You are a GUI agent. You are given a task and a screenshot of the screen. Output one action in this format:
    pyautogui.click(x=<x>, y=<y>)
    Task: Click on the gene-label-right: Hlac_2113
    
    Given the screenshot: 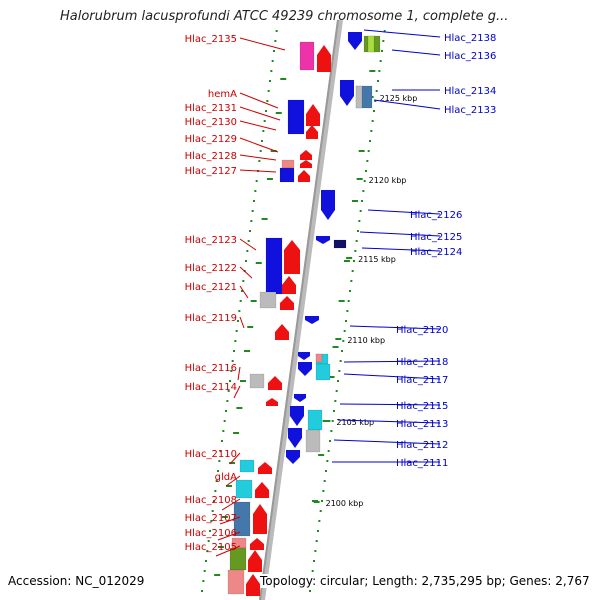 What is the action you would take?
    pyautogui.click(x=422, y=424)
    